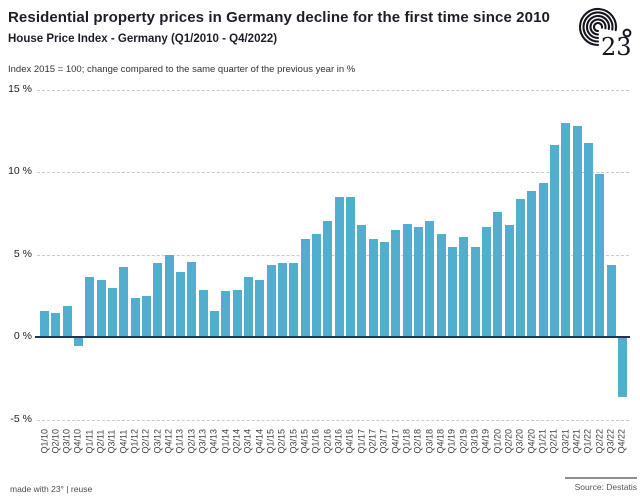 Image resolution: width=640 pixels, height=502 pixels. Describe the element at coordinates (271, 300) in the screenshot. I see `bar-Q1/15` at that location.